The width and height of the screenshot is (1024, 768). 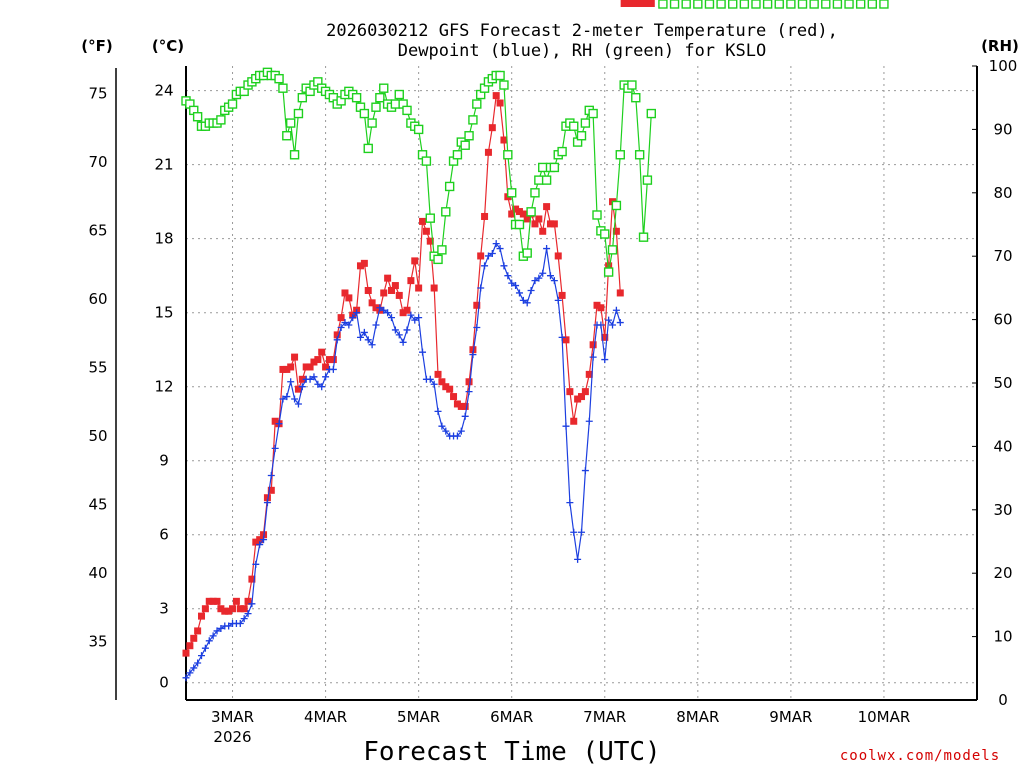 What do you see at coordinates (325, 717) in the screenshot?
I see `time-tick-label: 4MAR` at bounding box center [325, 717].